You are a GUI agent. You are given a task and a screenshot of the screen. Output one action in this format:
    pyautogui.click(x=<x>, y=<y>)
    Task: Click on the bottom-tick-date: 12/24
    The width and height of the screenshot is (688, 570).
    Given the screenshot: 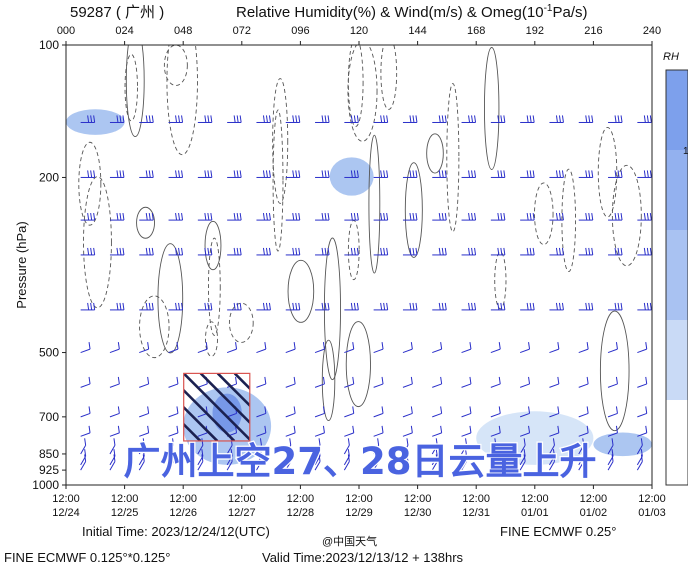 What is the action you would take?
    pyautogui.click(x=66, y=513)
    